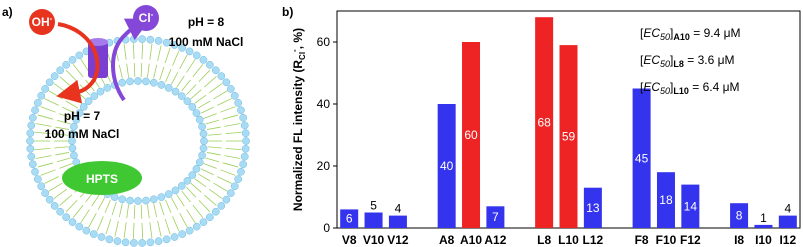  I want to click on value-label: 1, so click(763, 218).